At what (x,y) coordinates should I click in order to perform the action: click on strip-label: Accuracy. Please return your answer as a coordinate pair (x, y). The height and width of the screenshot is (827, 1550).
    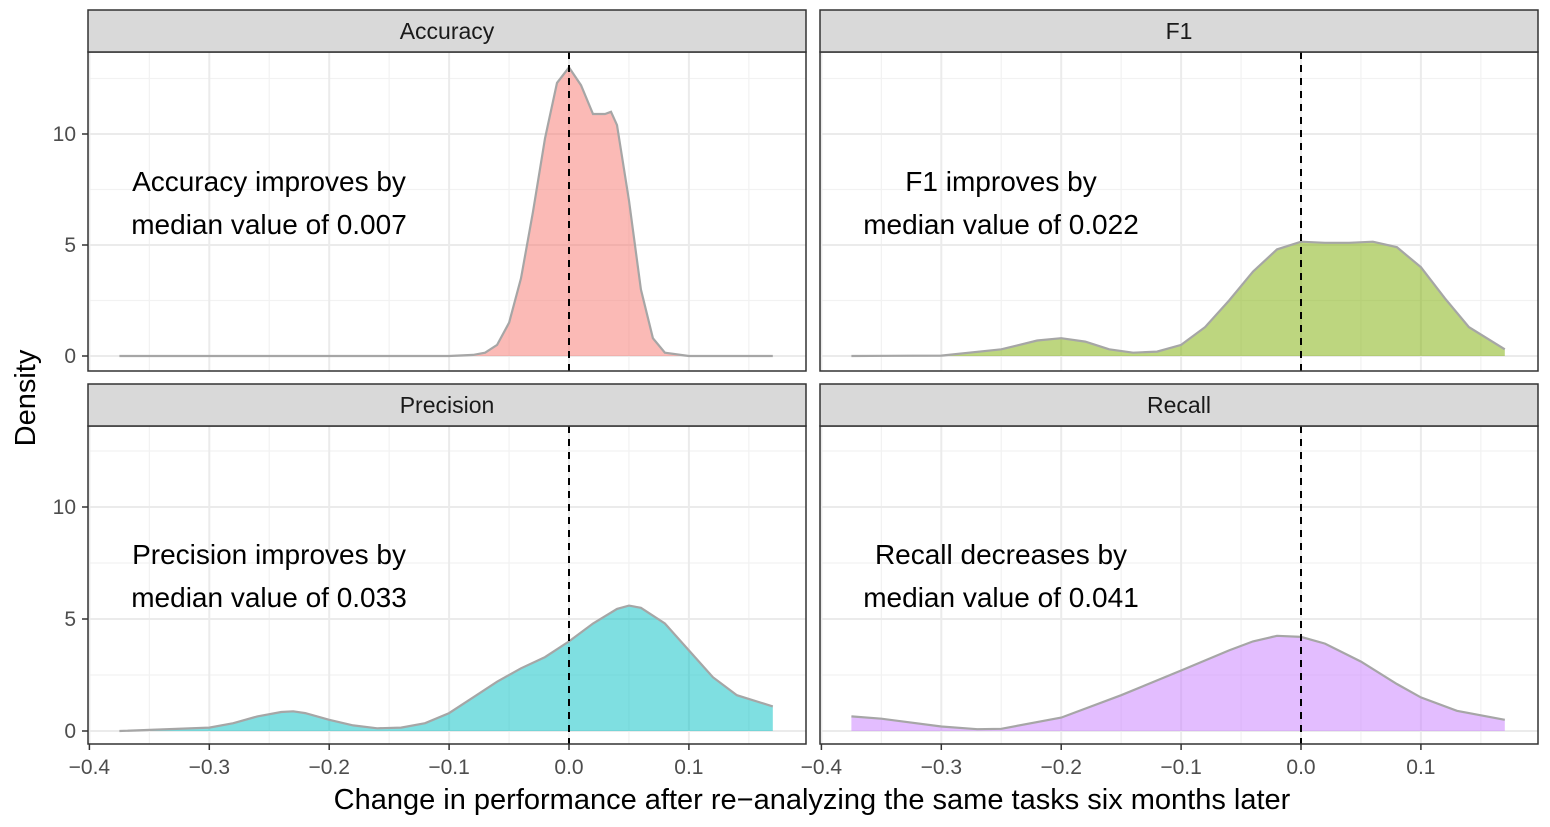
    Looking at the image, I should click on (447, 31).